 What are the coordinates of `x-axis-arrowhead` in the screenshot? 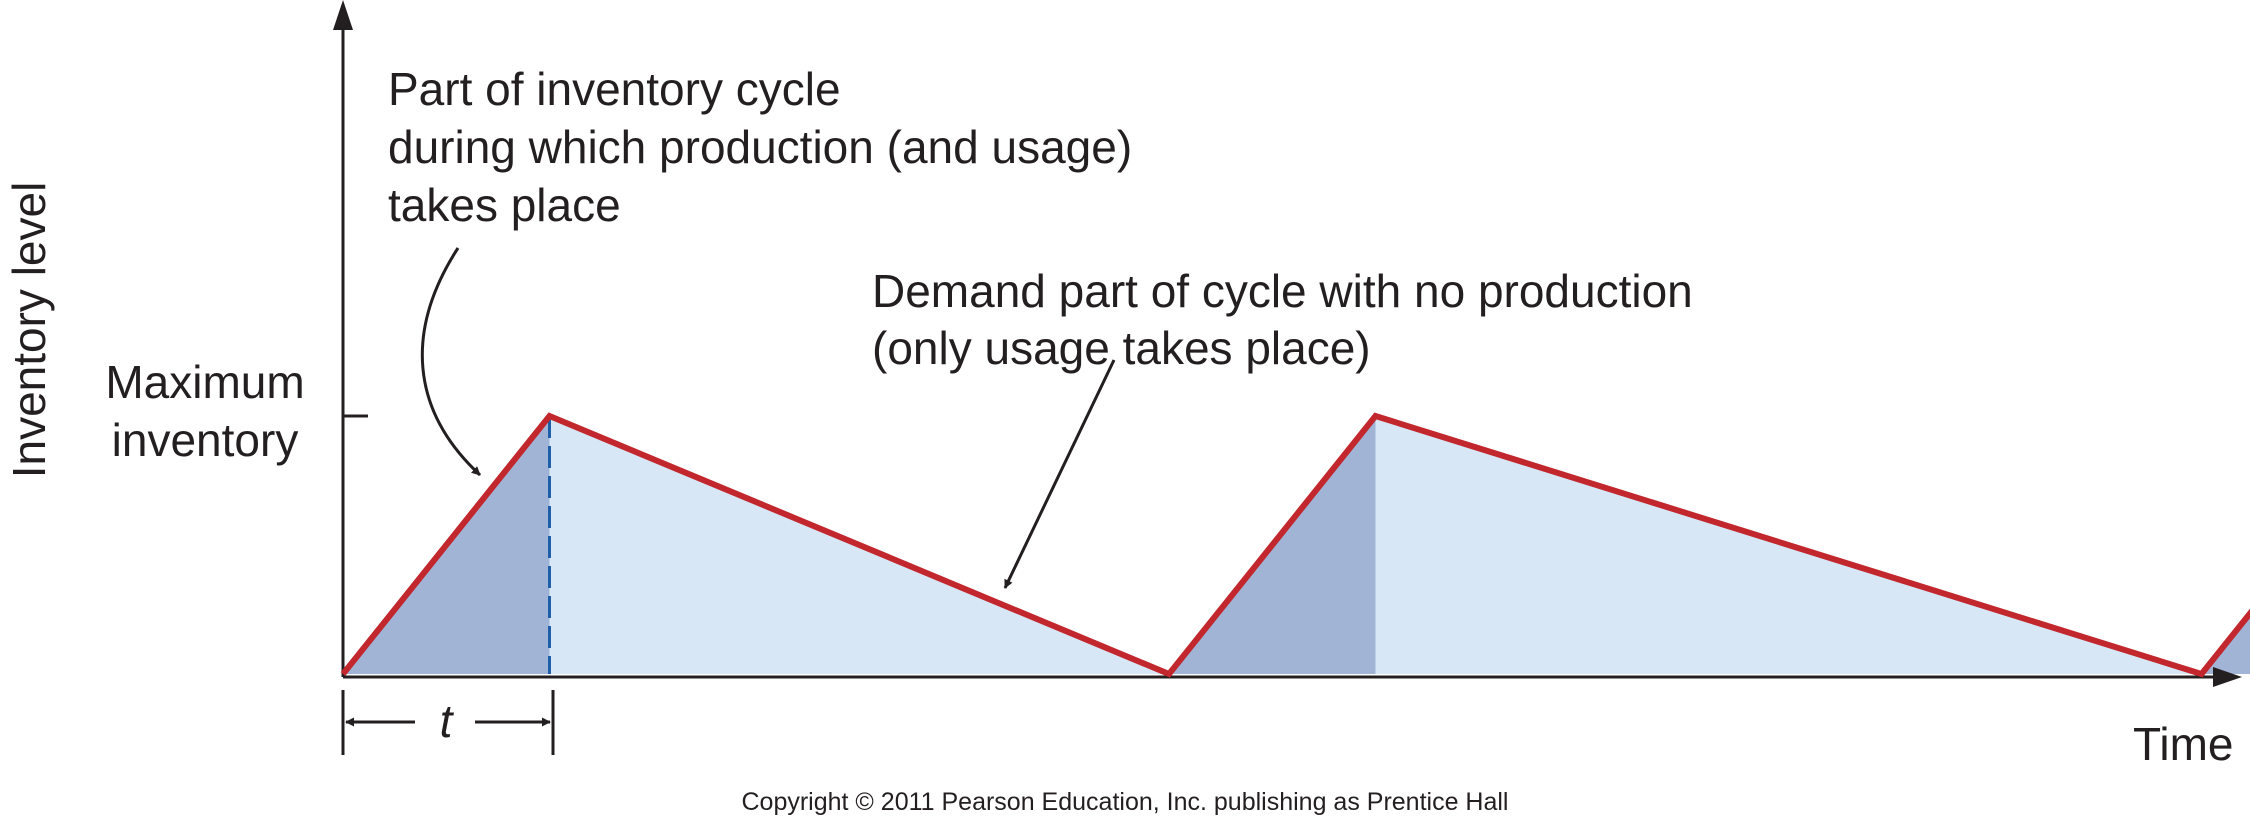 It's located at (2227, 677).